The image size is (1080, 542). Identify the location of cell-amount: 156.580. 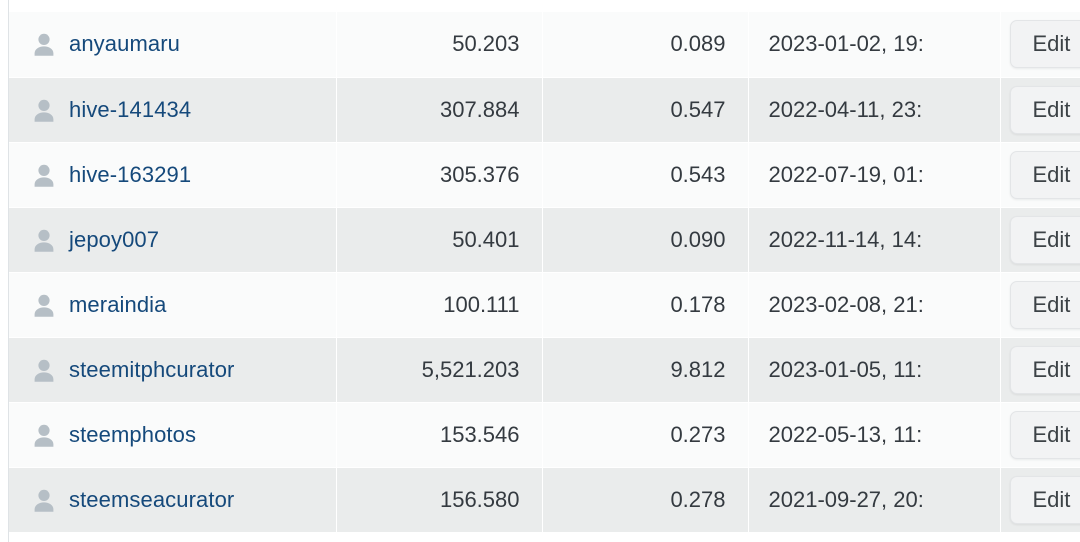
(439, 499).